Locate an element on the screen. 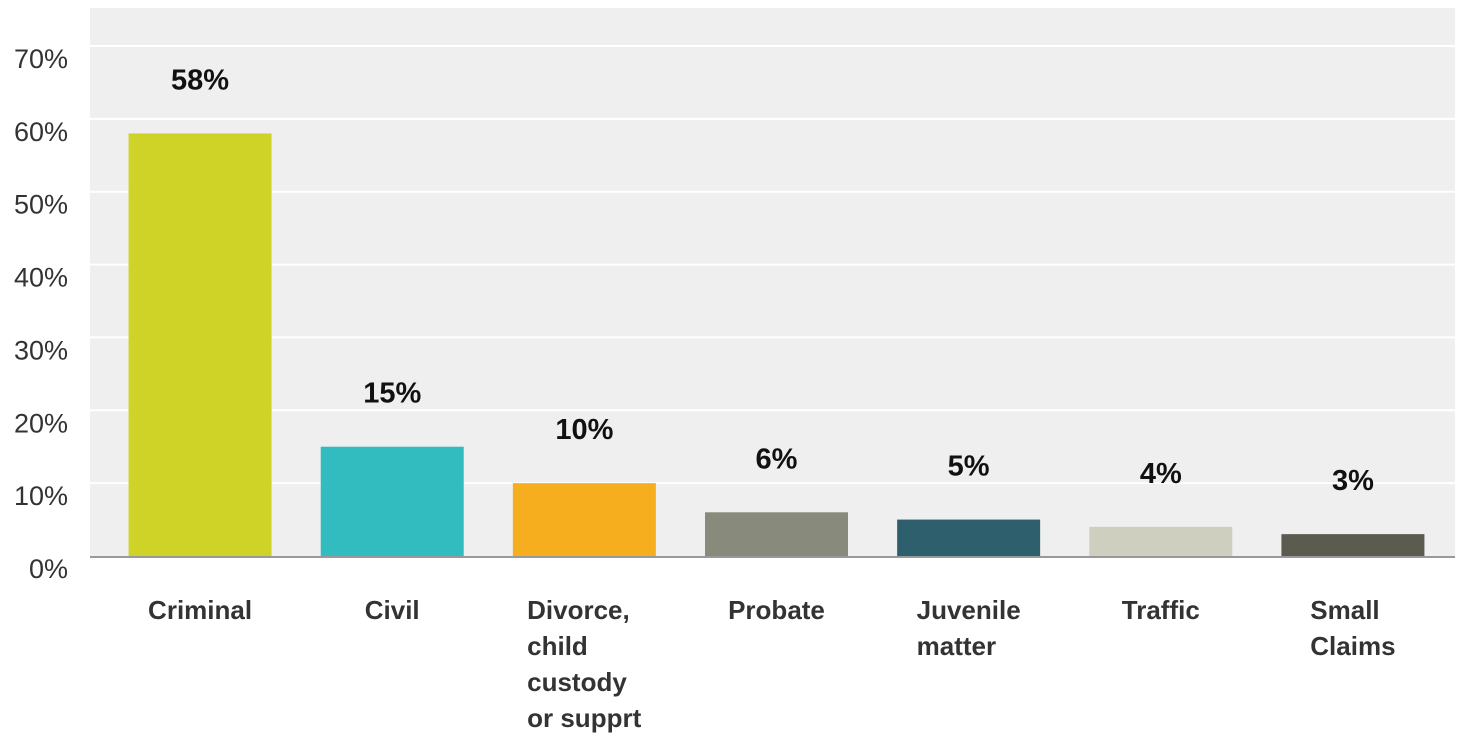 Image resolution: width=1461 pixels, height=736 pixels. x-tick-label: Divorce, child custody or supprt is located at coordinates (584, 664).